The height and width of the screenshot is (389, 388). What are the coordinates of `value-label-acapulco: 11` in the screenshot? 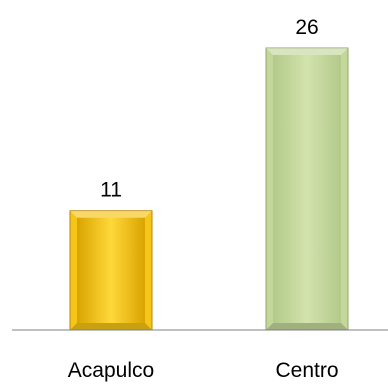 It's located at (111, 190).